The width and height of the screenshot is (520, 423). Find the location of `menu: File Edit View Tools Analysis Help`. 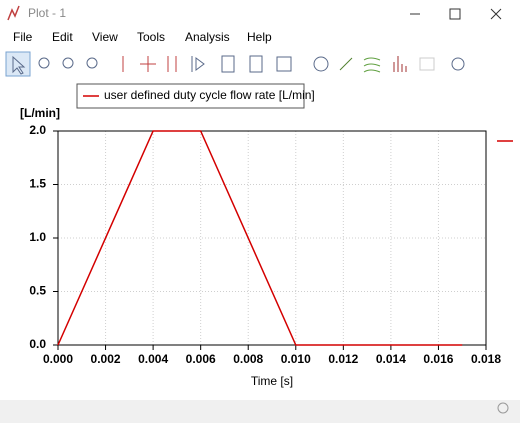

menu: File Edit View Tools Analysis Help is located at coordinates (142, 37).